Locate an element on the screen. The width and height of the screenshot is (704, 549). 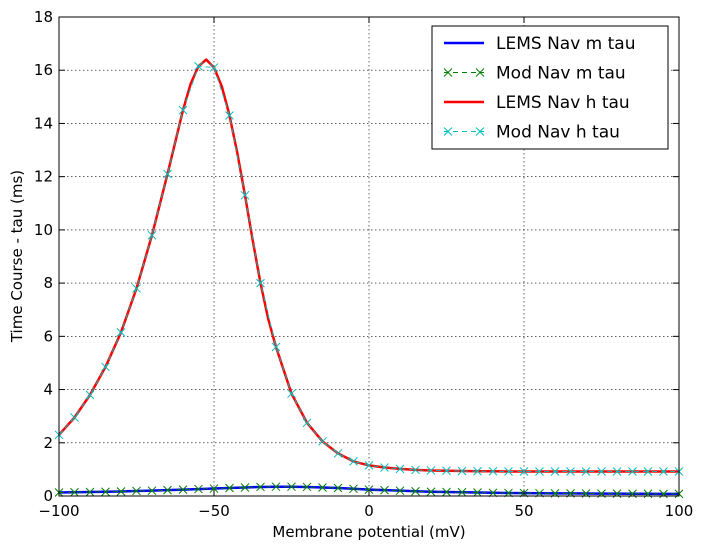
legend-label: LEMS Nav h tau is located at coordinates (563, 103).